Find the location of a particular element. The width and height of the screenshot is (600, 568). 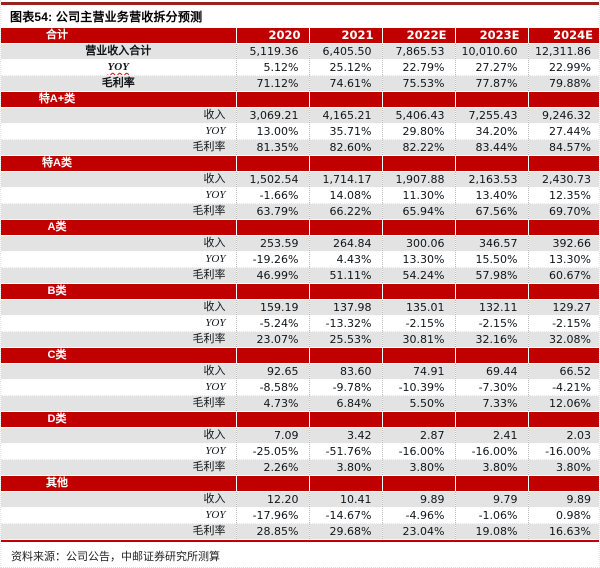

figure-title: 图表54: 公司主营业务营收拆分预测 is located at coordinates (106, 16).